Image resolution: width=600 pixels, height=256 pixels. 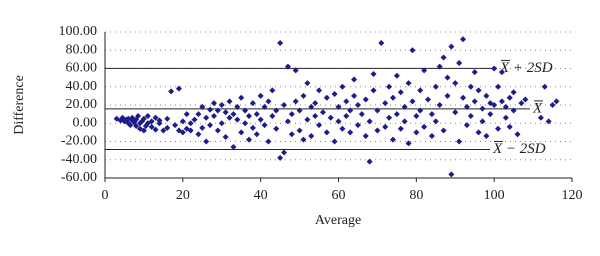 What do you see at coordinates (82, 68) in the screenshot?
I see `y-tick-label: 60.00` at bounding box center [82, 68].